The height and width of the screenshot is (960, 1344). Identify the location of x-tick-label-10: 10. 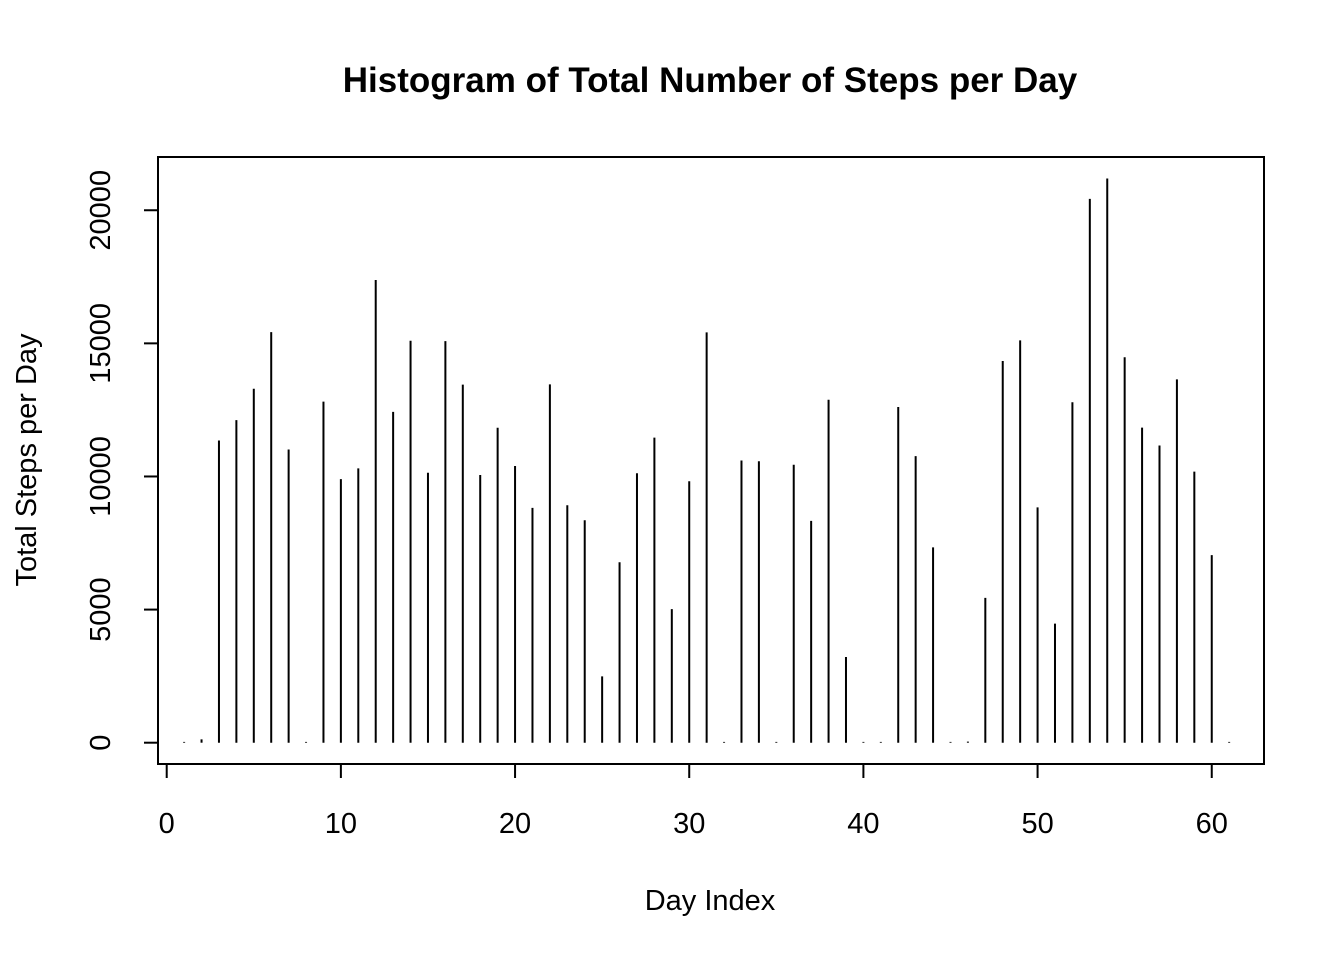
(341, 824).